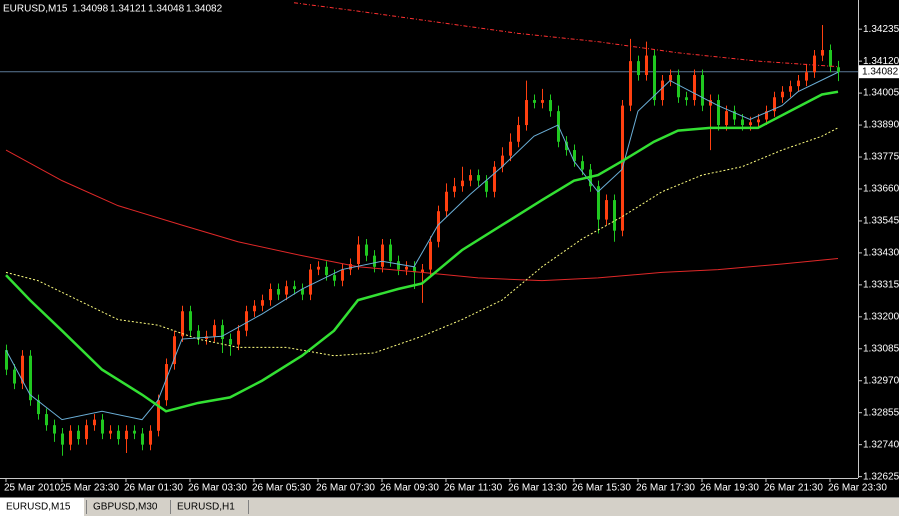 Image resolution: width=899 pixels, height=516 pixels. Describe the element at coordinates (449, 506) in the screenshot. I see `tab-bar` at that location.